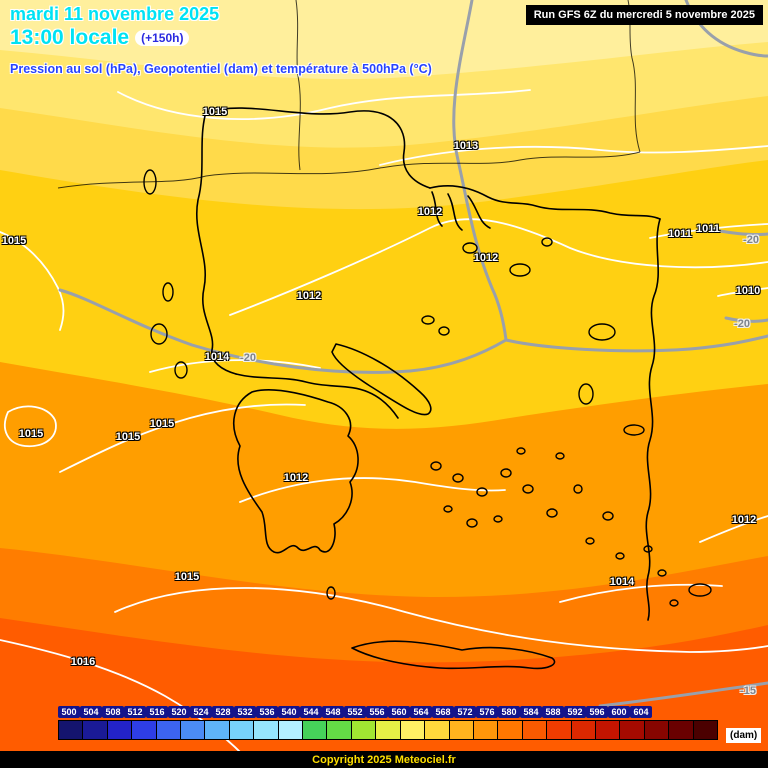  What do you see at coordinates (311, 712) in the screenshot?
I see `scale-value: 544` at bounding box center [311, 712].